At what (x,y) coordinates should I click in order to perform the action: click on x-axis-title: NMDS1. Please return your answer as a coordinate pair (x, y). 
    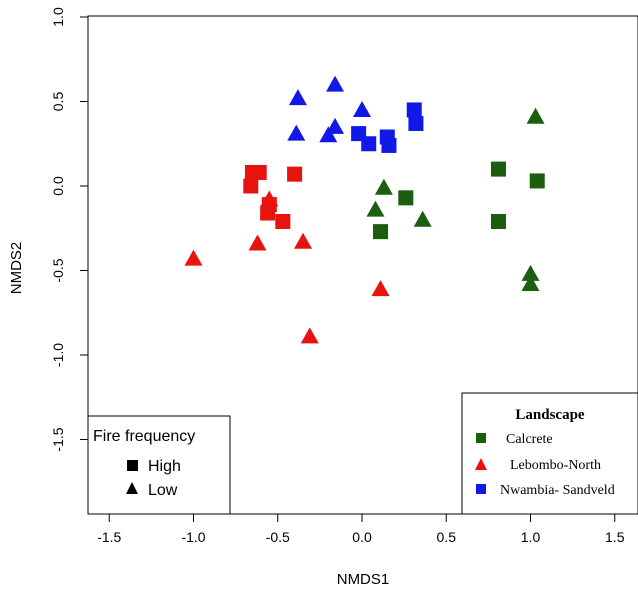
    Looking at the image, I should click on (363, 579).